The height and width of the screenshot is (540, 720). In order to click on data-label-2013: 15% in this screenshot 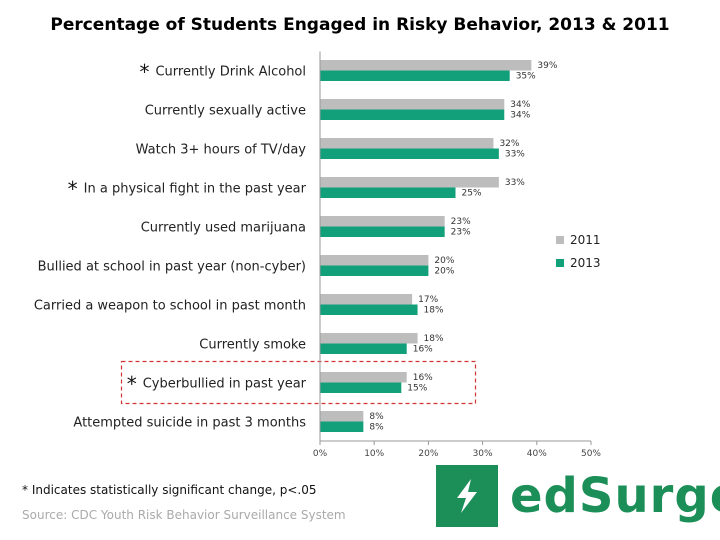, I will do `click(417, 389)`.